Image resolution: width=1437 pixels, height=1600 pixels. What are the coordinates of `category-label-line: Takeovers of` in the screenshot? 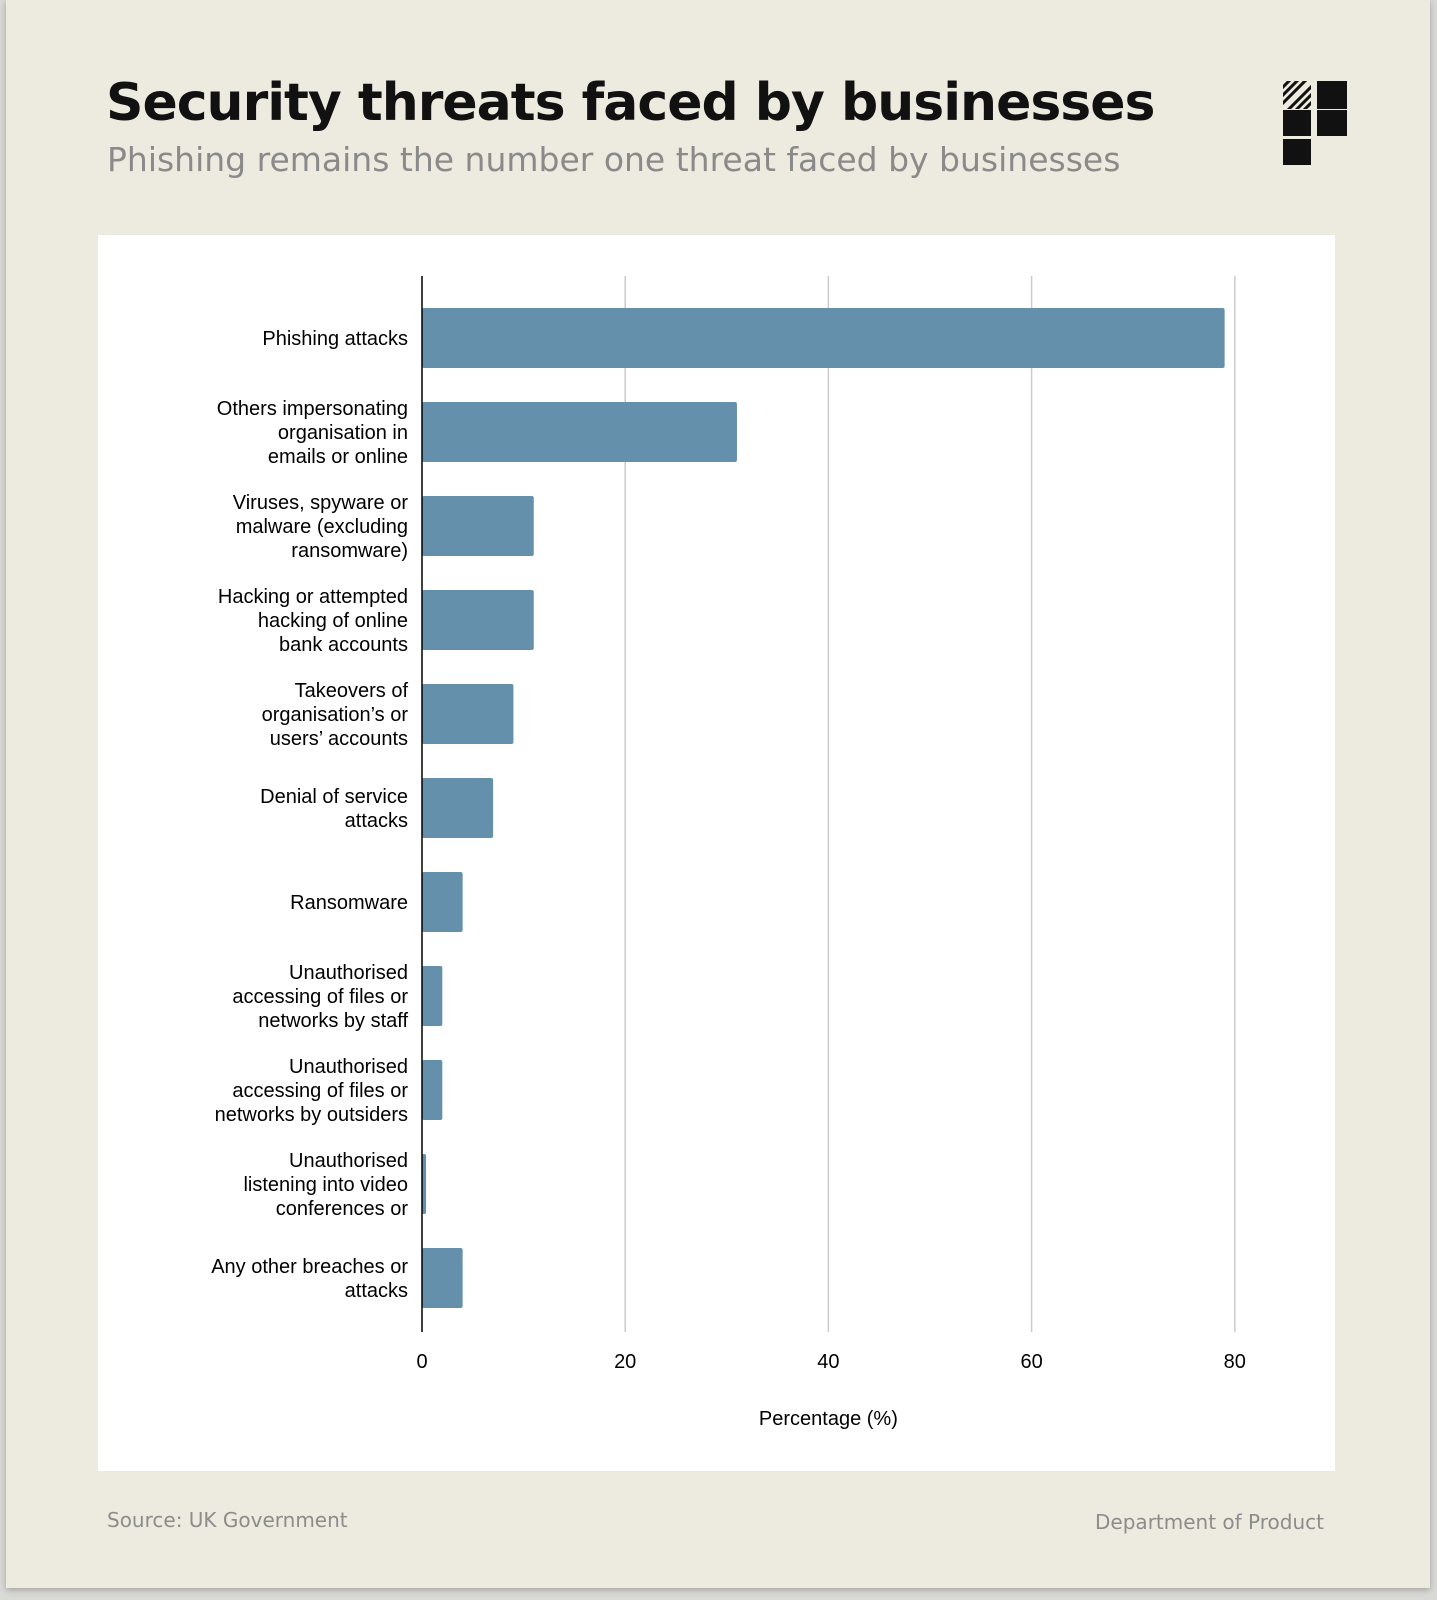 It's located at (352, 691).